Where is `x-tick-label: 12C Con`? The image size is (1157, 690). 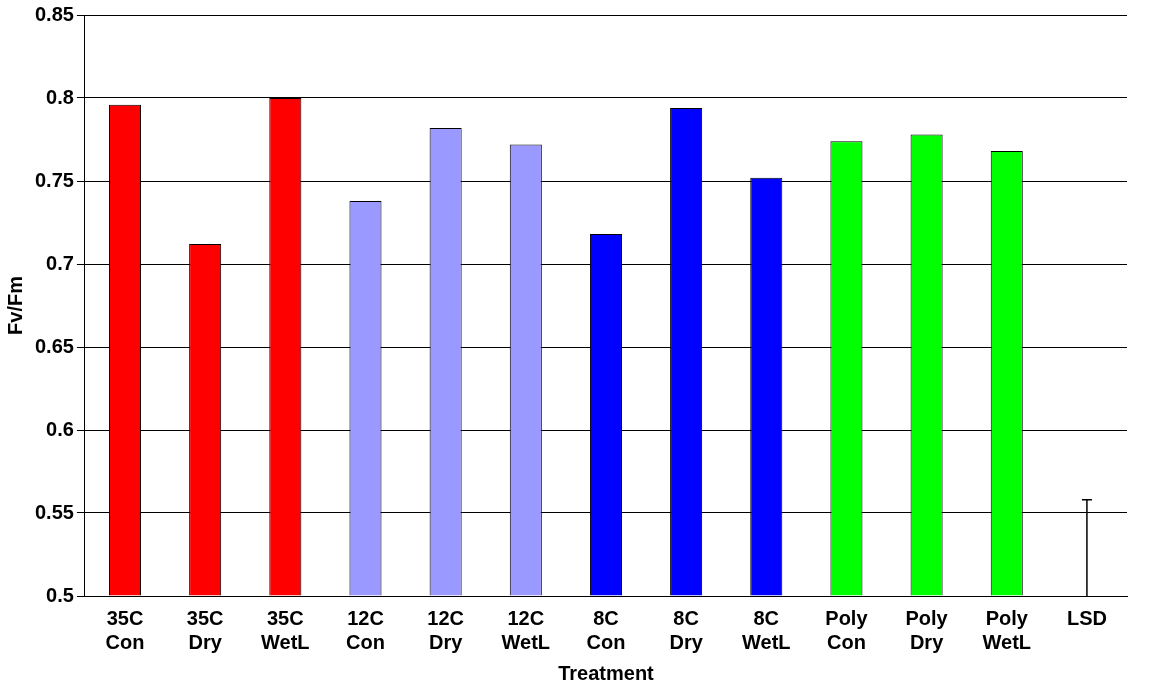 x-tick-label: 12C Con is located at coordinates (365, 629).